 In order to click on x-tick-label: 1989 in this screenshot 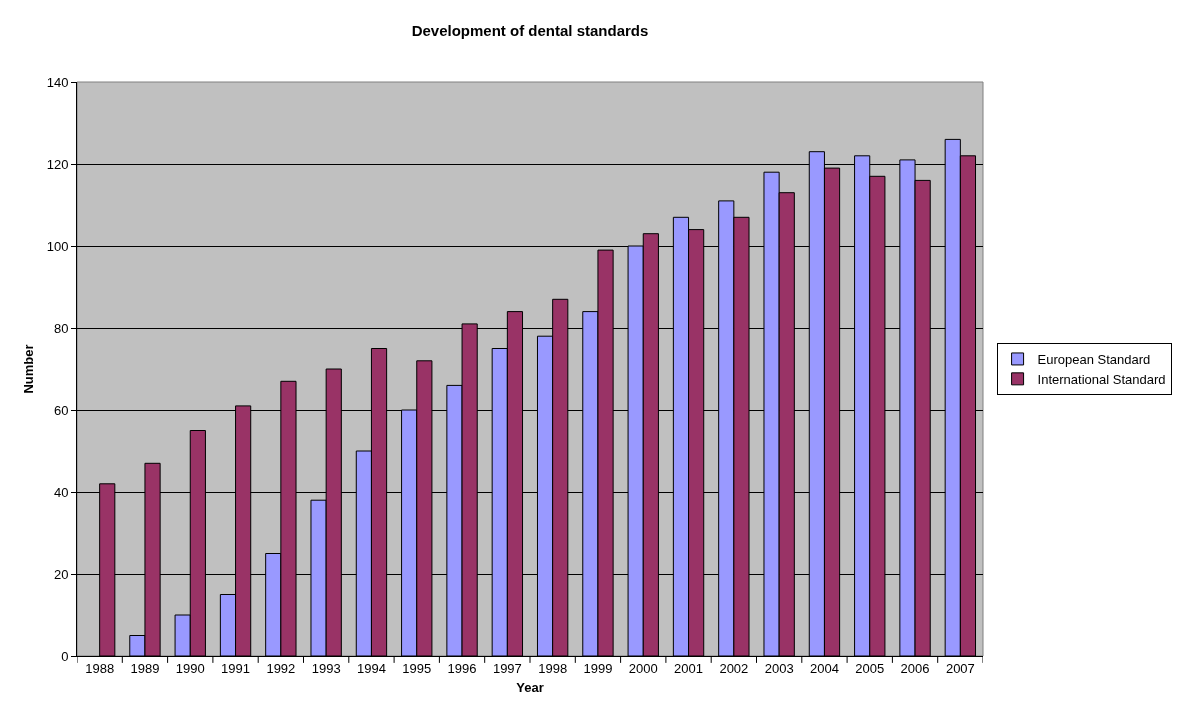, I will do `click(145, 668)`.